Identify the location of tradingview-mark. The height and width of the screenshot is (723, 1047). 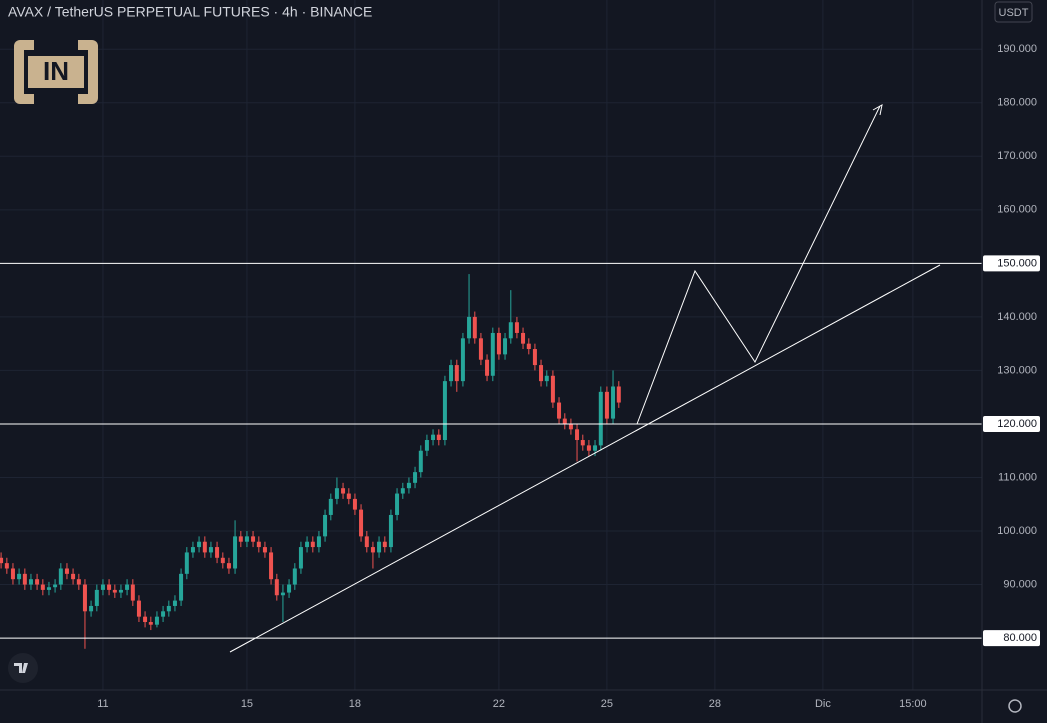
(21, 668).